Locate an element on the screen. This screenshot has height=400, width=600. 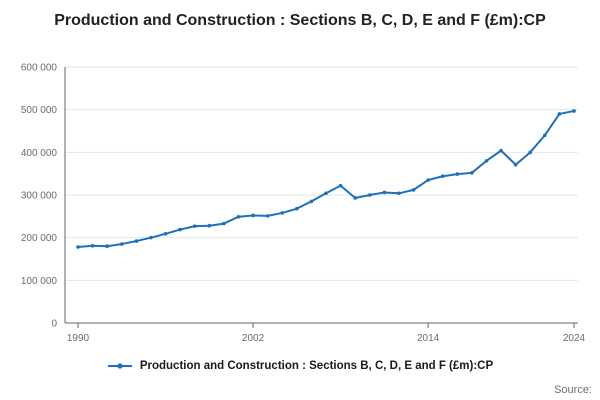
x-axis-tick-label: 1990 is located at coordinates (78, 338).